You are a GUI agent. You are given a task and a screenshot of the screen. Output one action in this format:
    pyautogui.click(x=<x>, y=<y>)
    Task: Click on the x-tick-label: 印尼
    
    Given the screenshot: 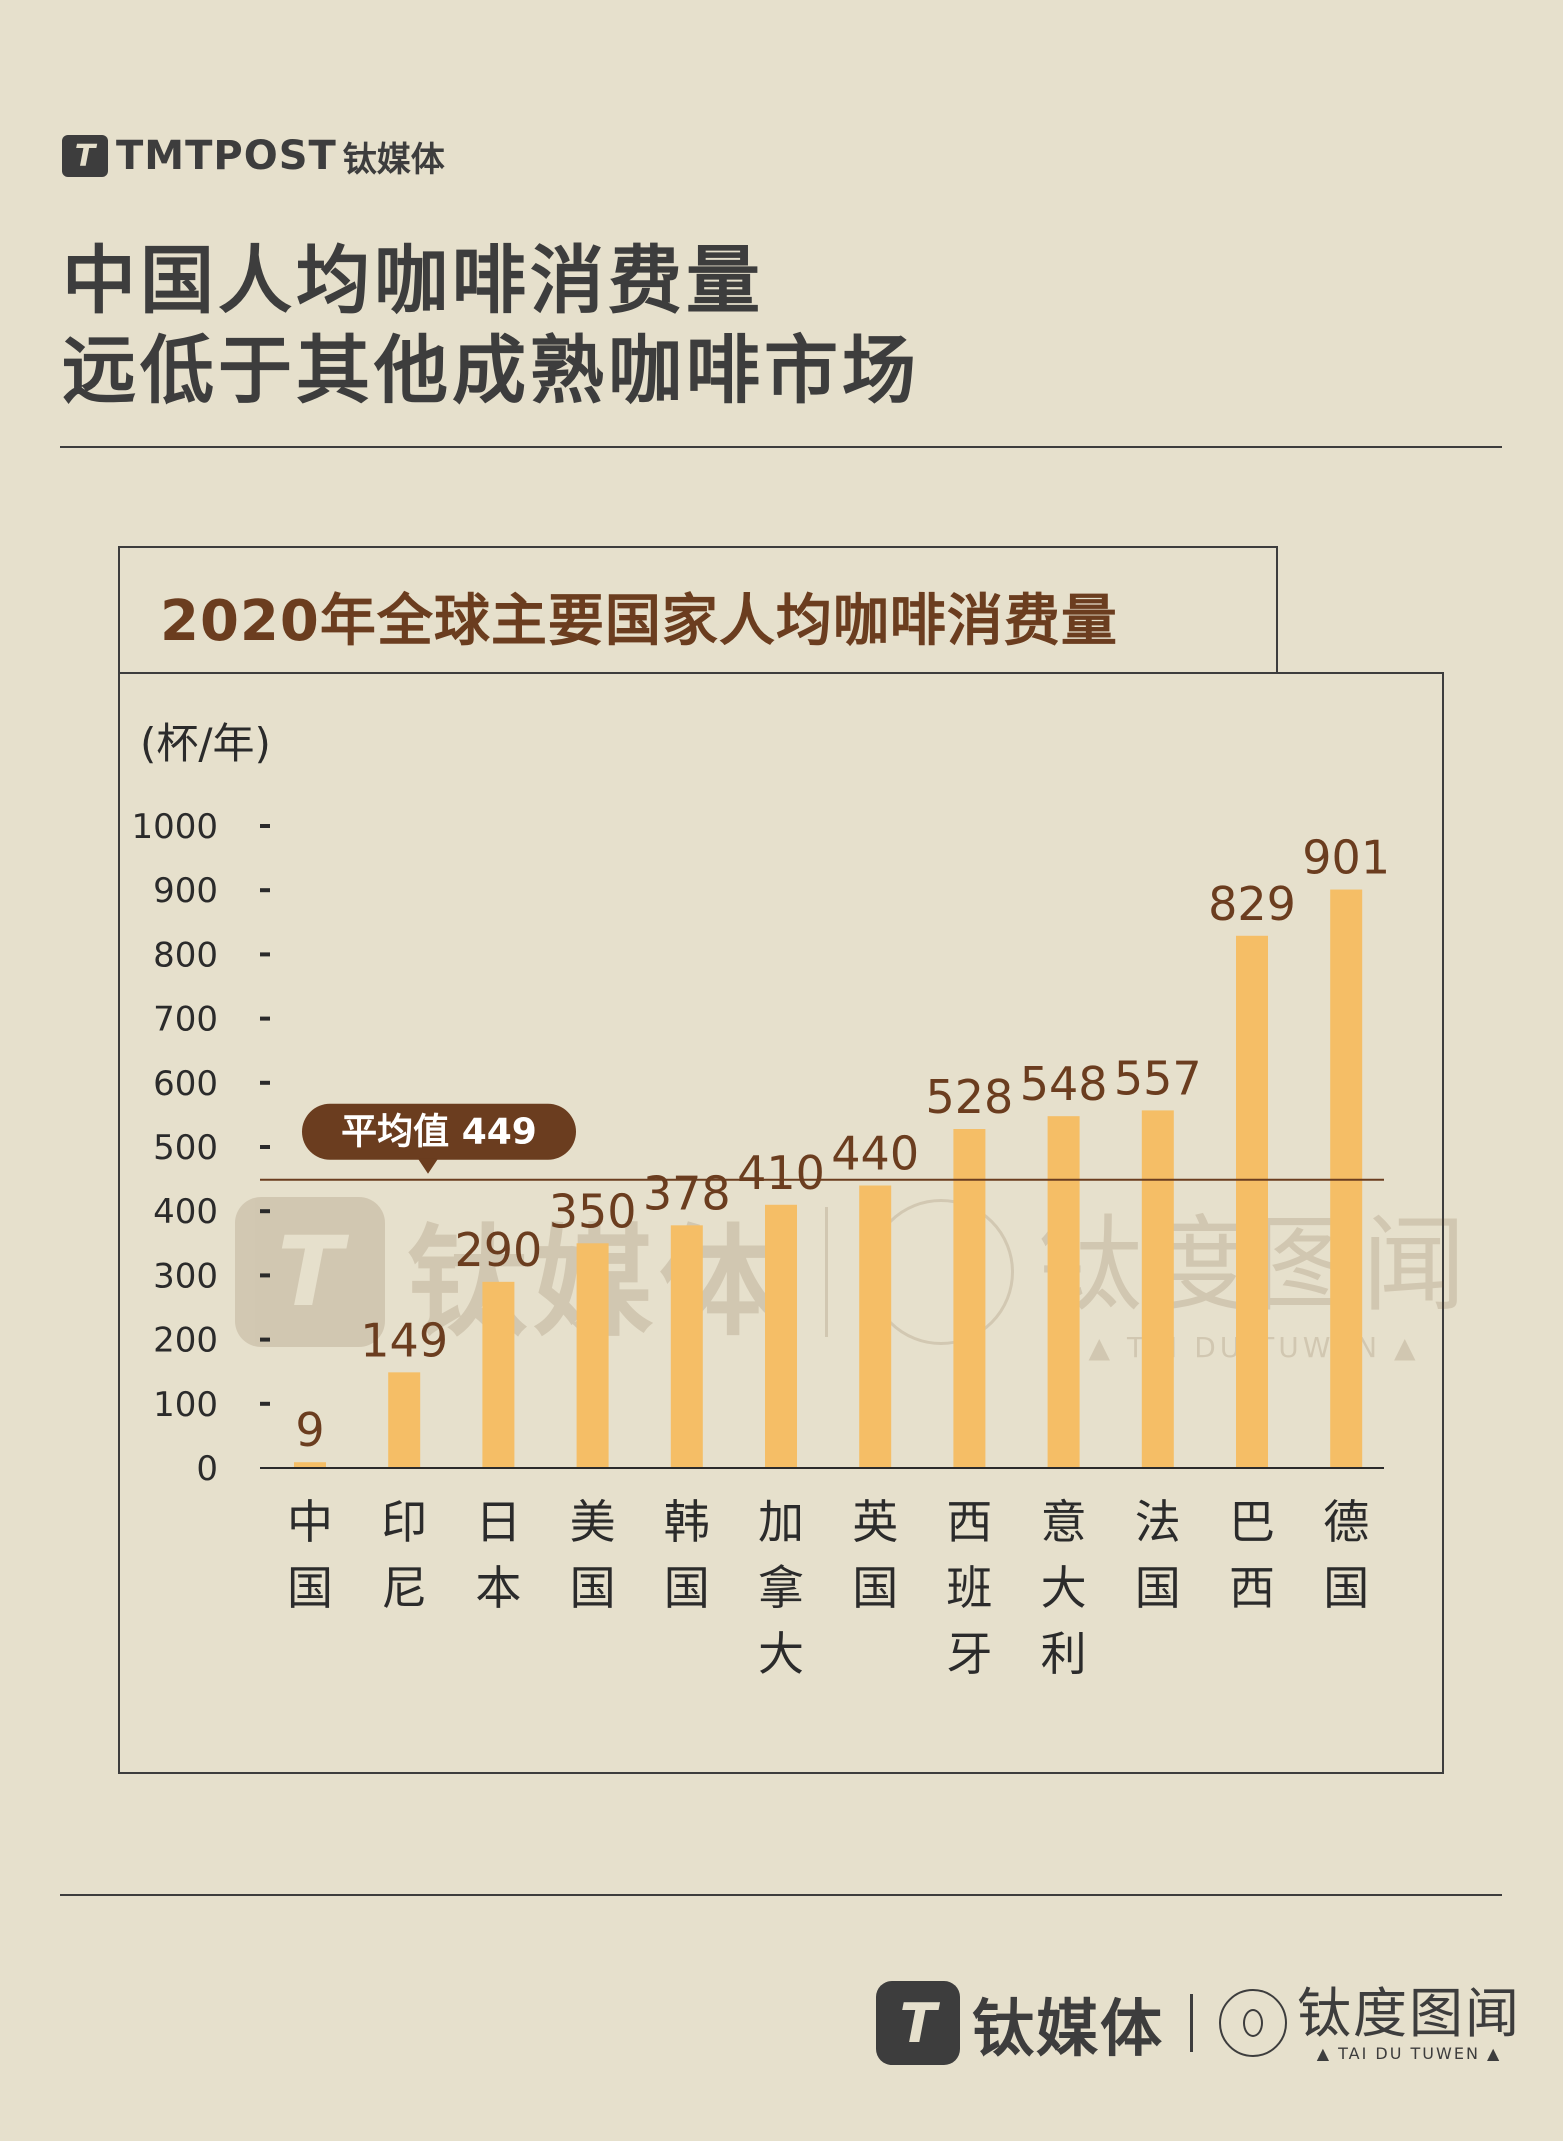 What is the action you would take?
    pyautogui.click(x=404, y=1555)
    